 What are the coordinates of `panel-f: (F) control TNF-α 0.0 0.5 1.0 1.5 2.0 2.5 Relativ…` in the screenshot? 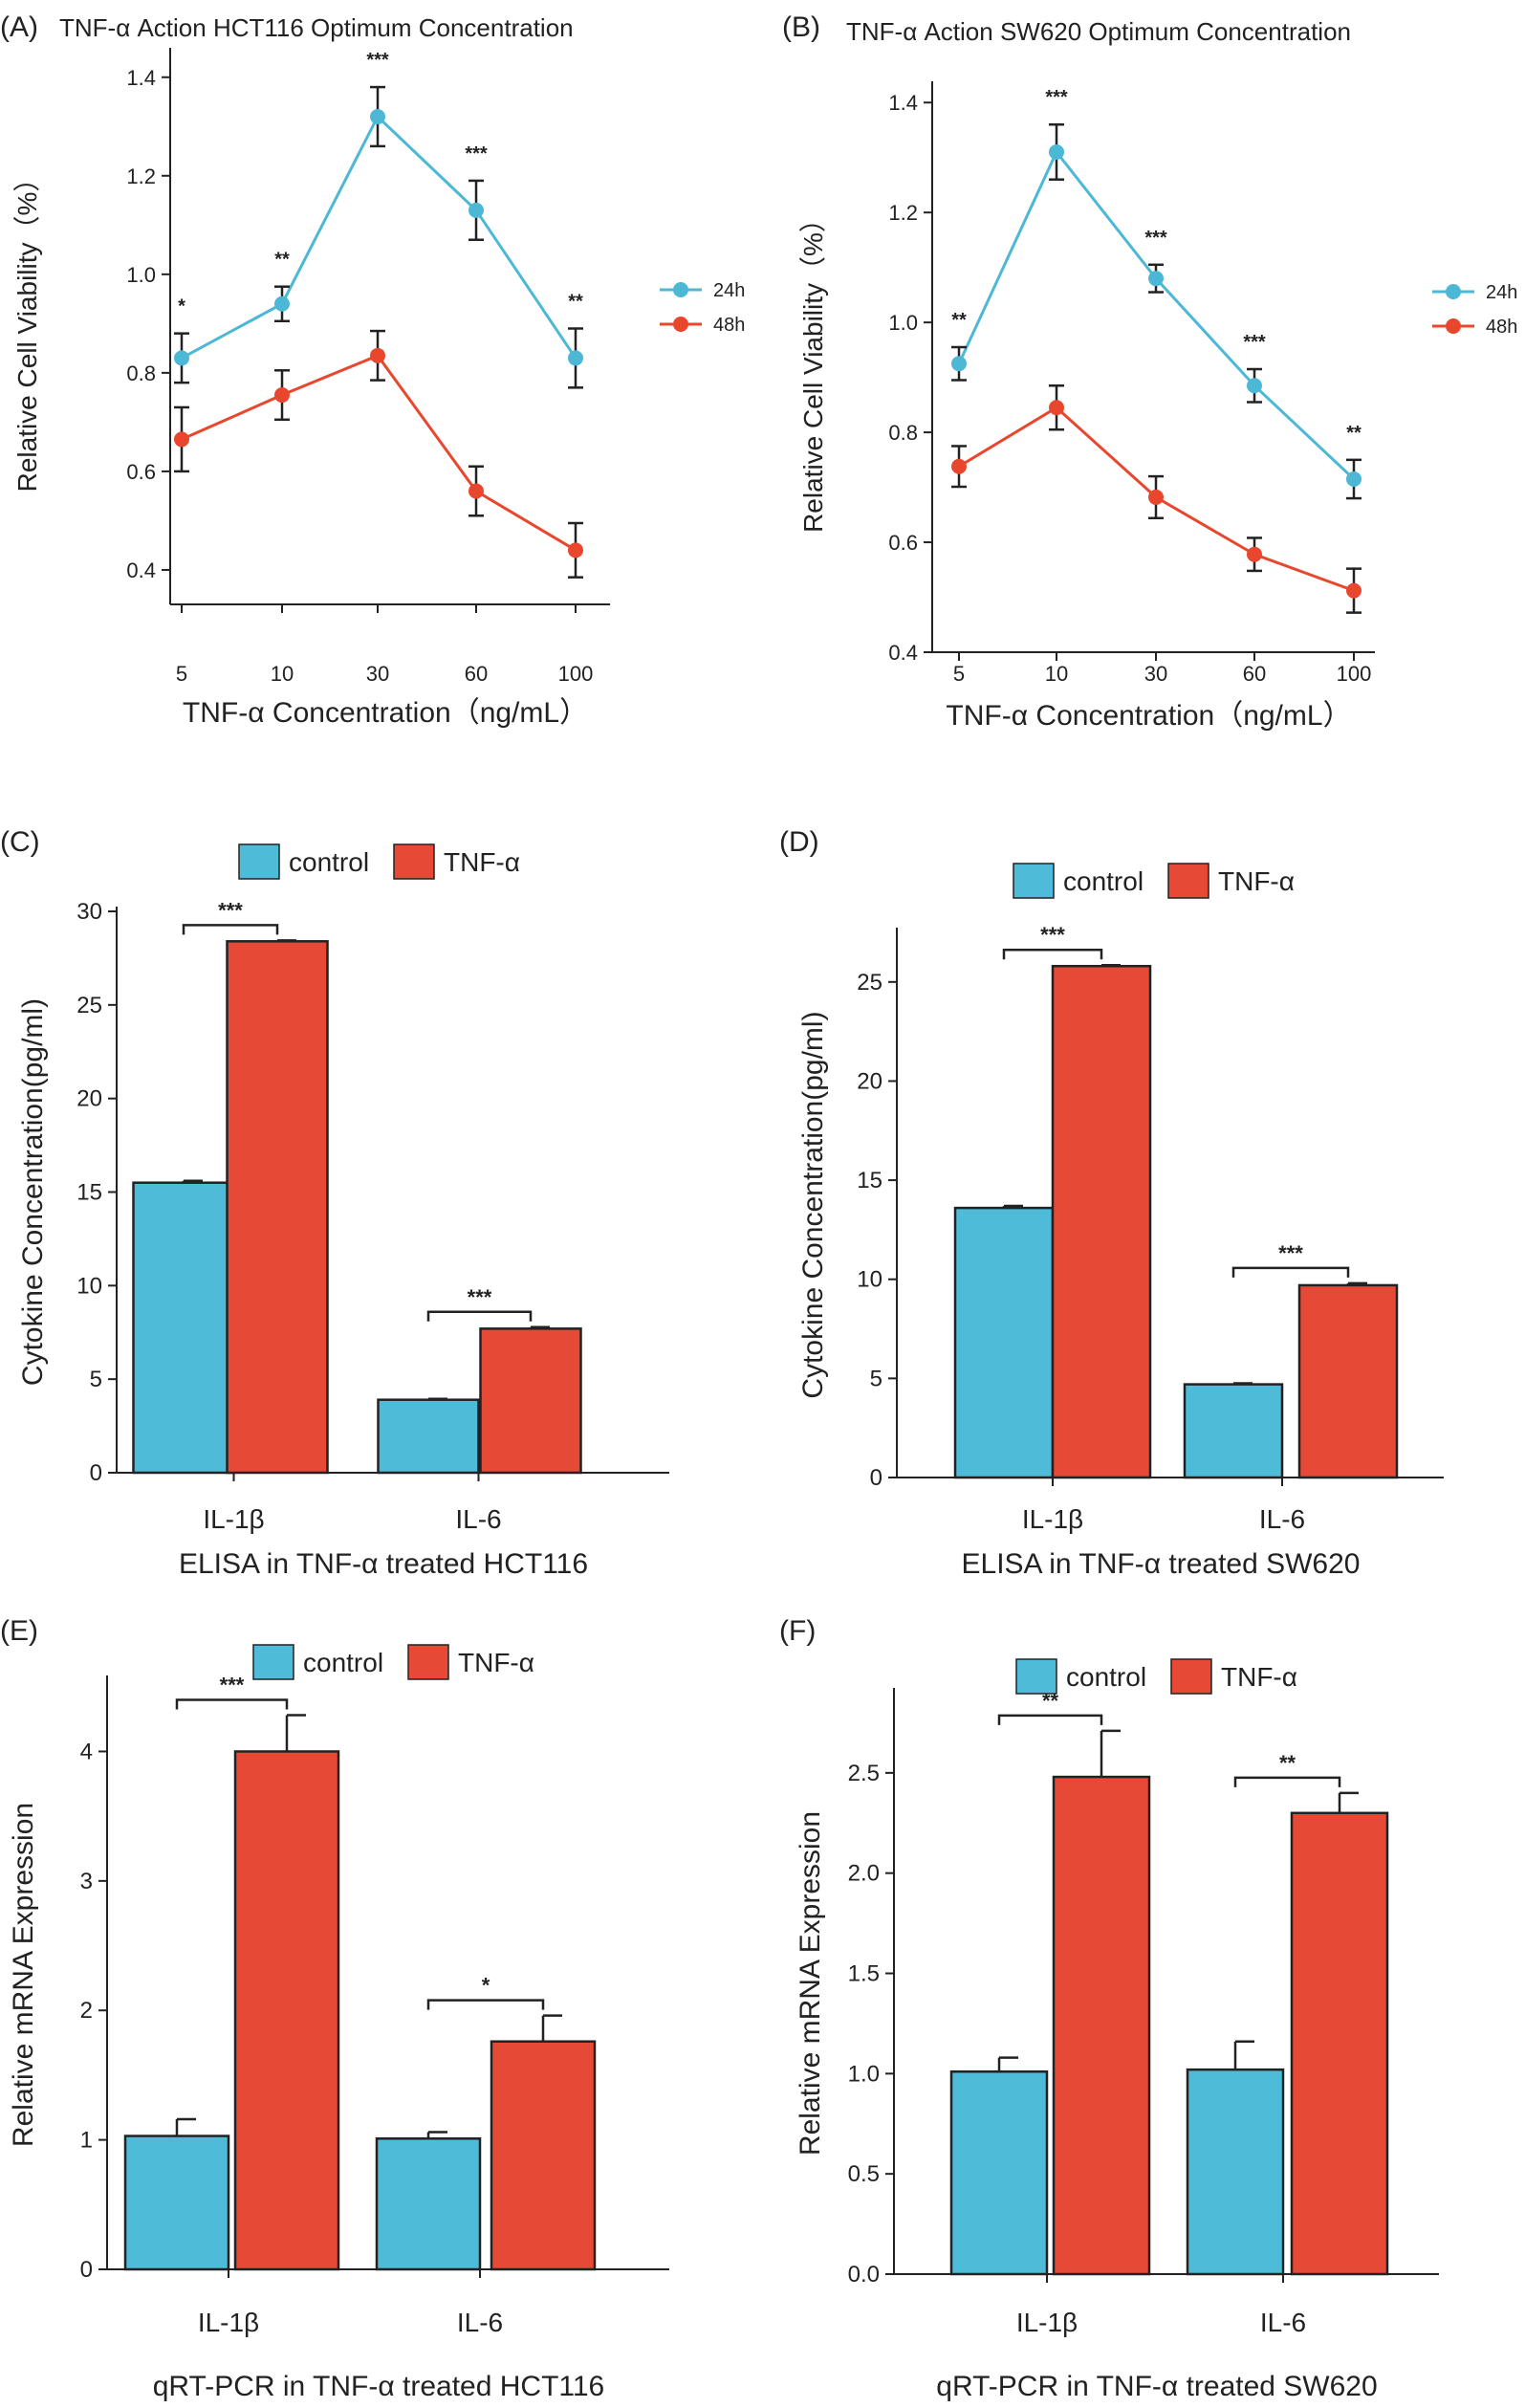 It's located at (1109, 2009).